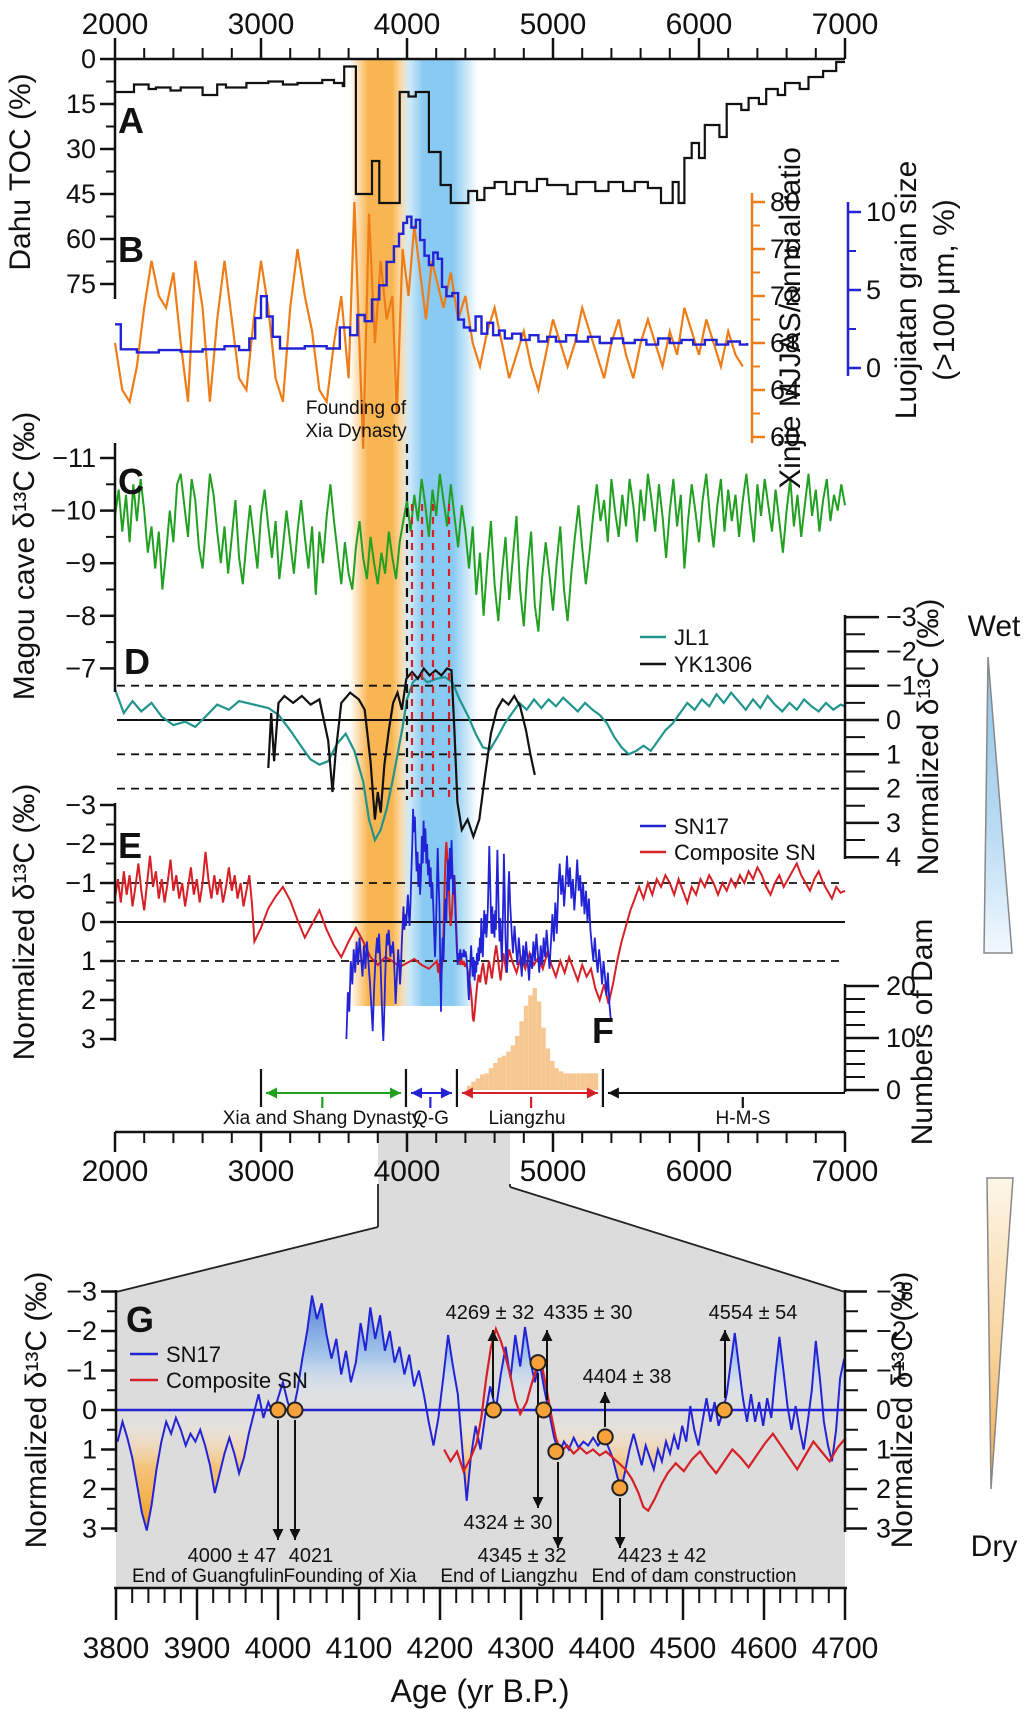  Describe the element at coordinates (845, 24) in the screenshot. I see `top-x-axis-tick-label: 7000` at that location.